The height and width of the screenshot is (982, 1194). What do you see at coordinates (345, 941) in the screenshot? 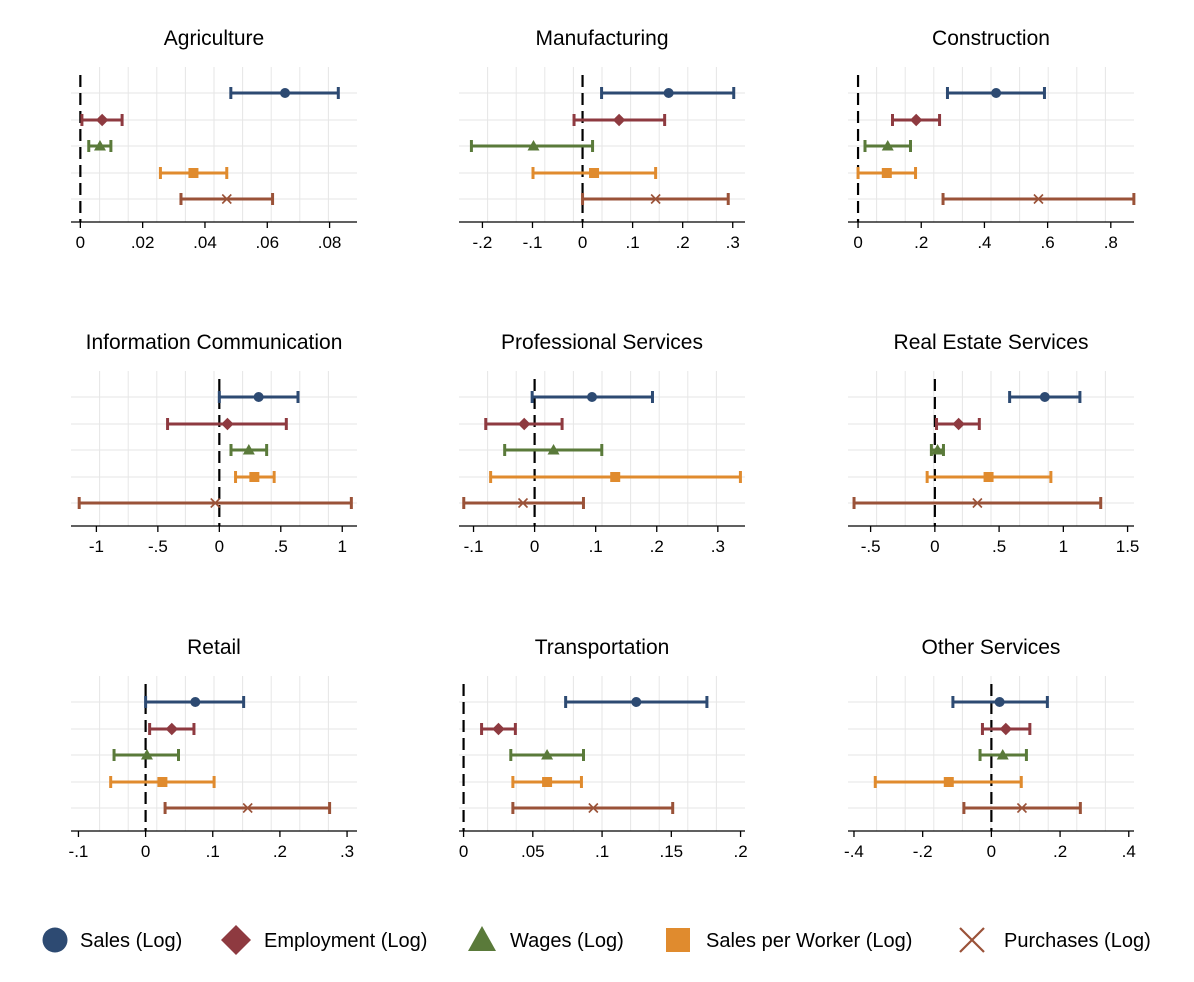
I see `legend-label: Employment (Log)` at bounding box center [345, 941].